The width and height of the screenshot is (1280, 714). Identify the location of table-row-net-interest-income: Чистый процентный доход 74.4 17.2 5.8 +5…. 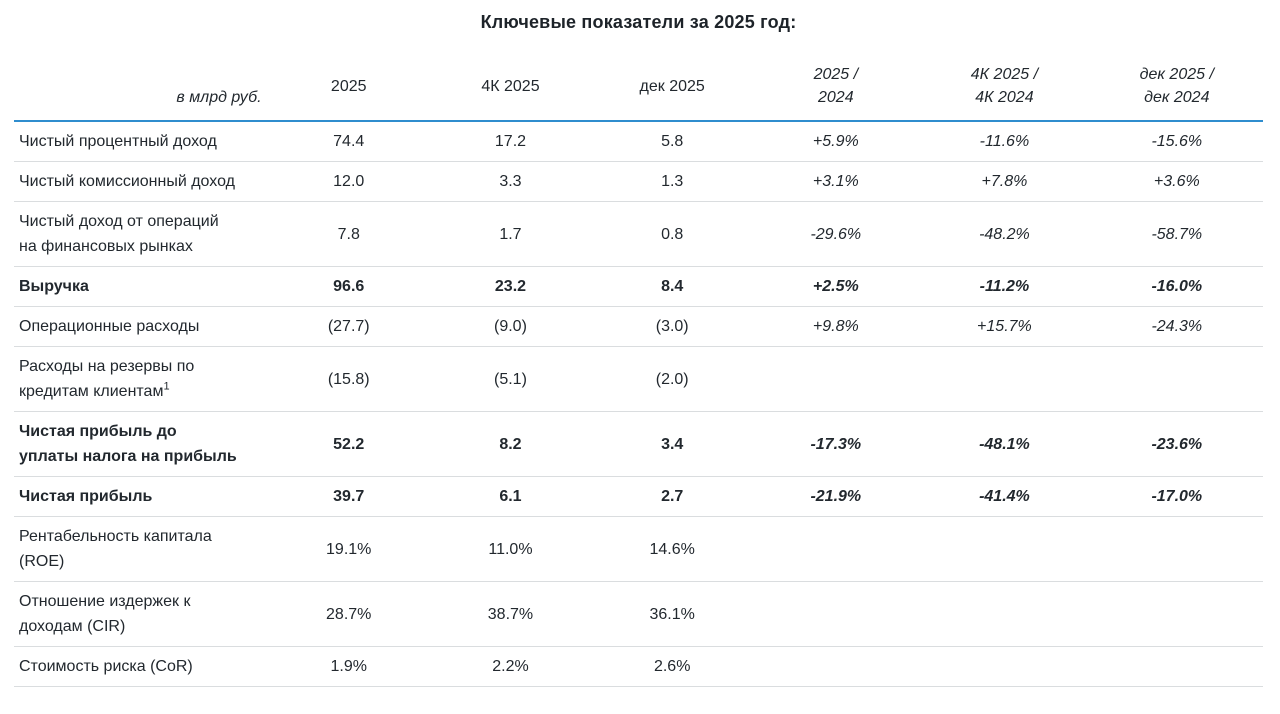
(638, 141).